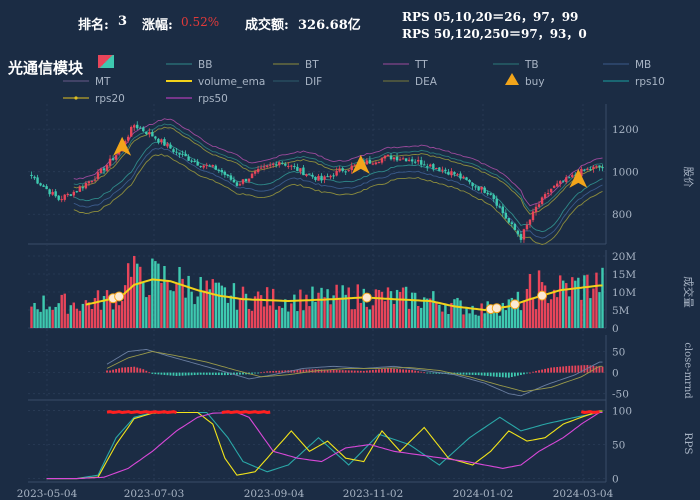  What do you see at coordinates (625, 130) in the screenshot?
I see `price-tick-label: 1200` at bounding box center [625, 130].